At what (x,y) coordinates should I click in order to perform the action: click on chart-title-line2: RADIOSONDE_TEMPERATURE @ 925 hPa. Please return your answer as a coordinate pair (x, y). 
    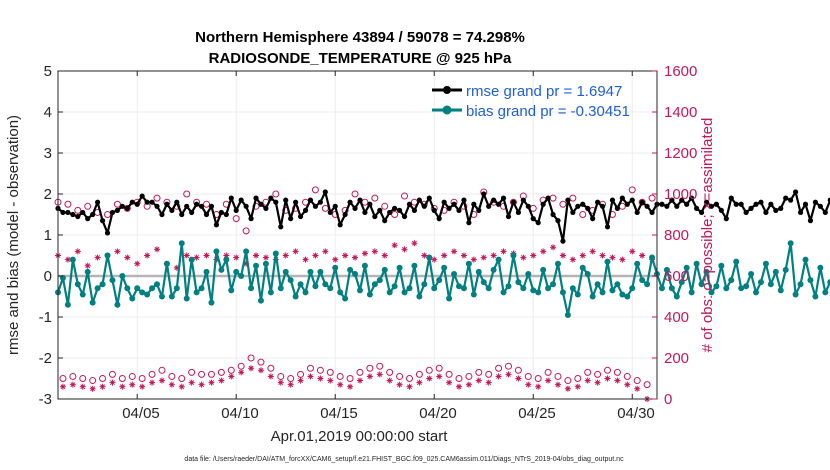
    Looking at the image, I should click on (360, 58).